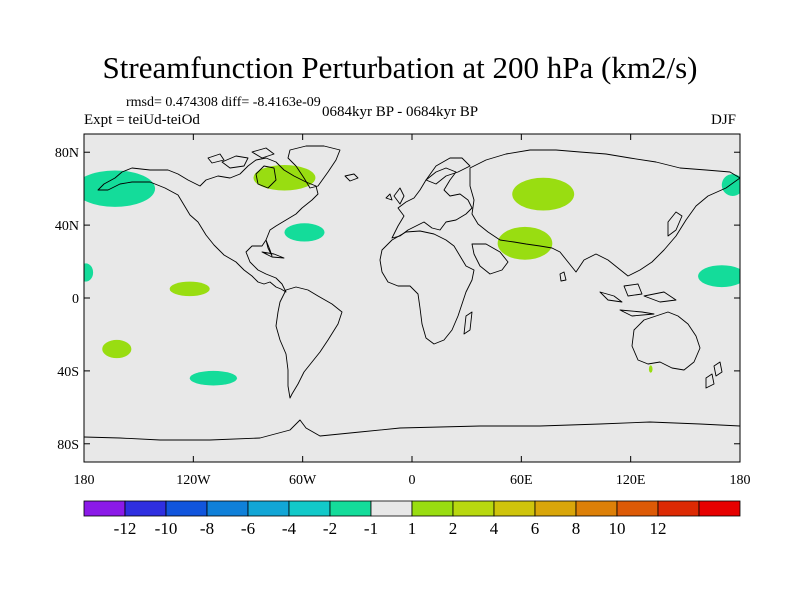 Image resolution: width=800 pixels, height=600 pixels. Describe the element at coordinates (535, 528) in the screenshot. I see `colorbar-label: 6` at that location.